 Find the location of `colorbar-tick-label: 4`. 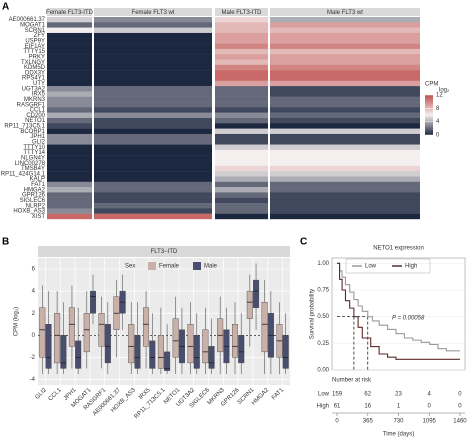

colorbar-tick-label: 4 is located at coordinates (438, 122).